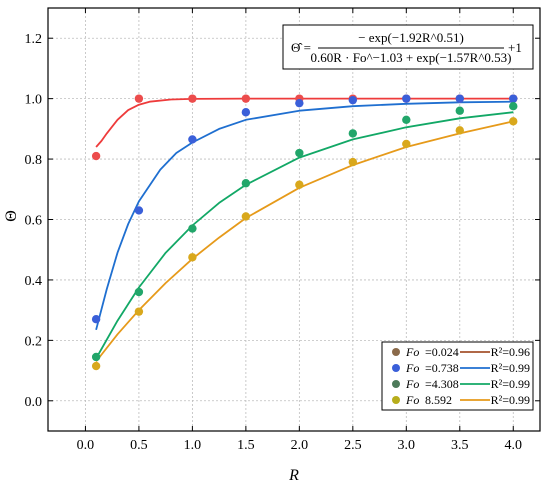 The image size is (550, 487). What do you see at coordinates (11, 216) in the screenshot?
I see `y-axis-title: Θ` at bounding box center [11, 216].